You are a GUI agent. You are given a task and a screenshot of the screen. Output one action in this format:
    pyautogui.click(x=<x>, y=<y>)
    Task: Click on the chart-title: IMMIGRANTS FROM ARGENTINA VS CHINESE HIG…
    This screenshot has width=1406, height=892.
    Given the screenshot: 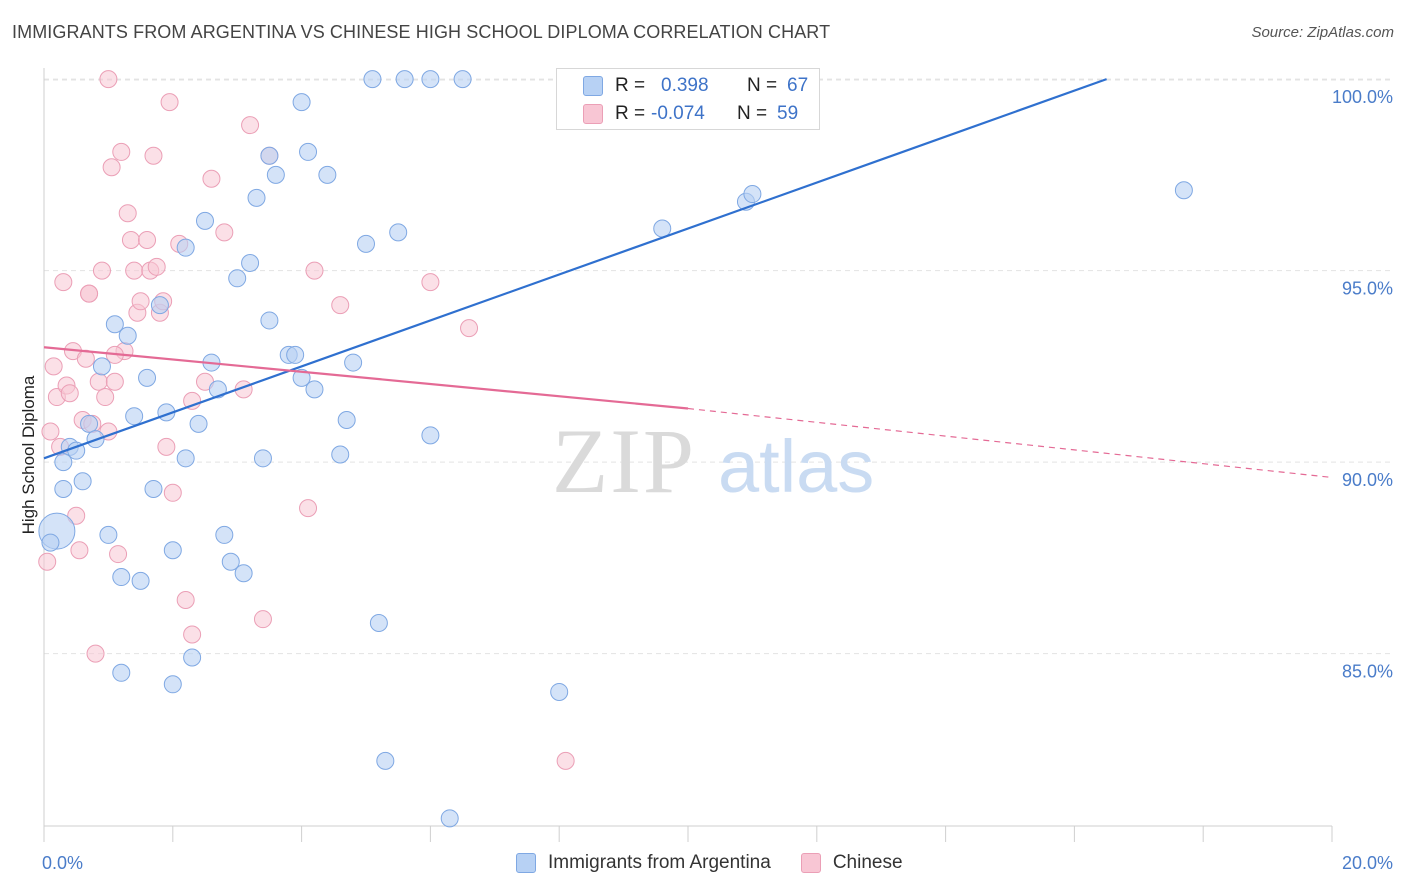 What is the action you would take?
    pyautogui.click(x=421, y=32)
    